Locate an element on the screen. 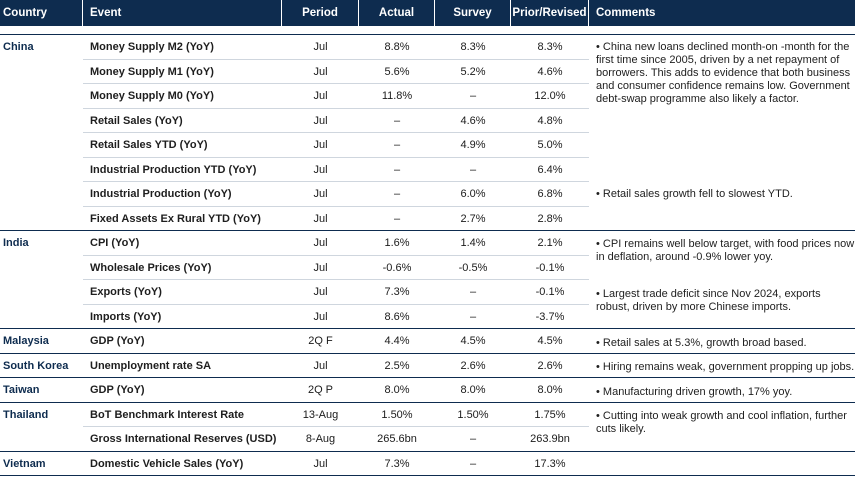  row-country: India is located at coordinates (16, 243).